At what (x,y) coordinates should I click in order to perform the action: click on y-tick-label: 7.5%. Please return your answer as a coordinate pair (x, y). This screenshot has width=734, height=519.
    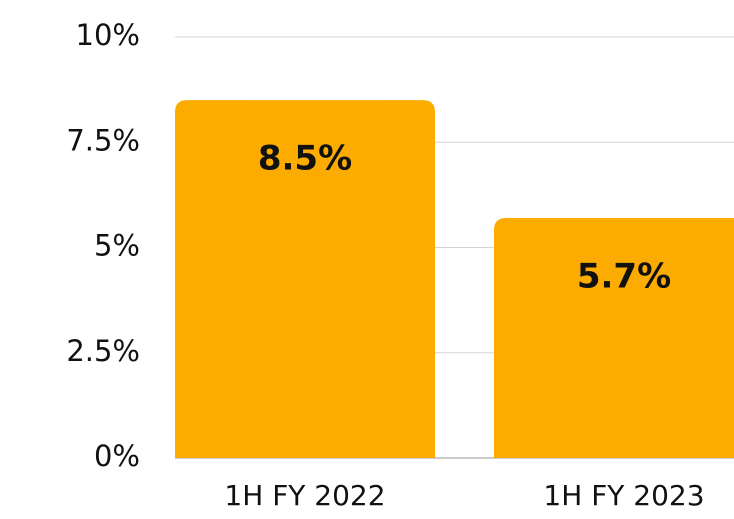
    Looking at the image, I should click on (103, 140).